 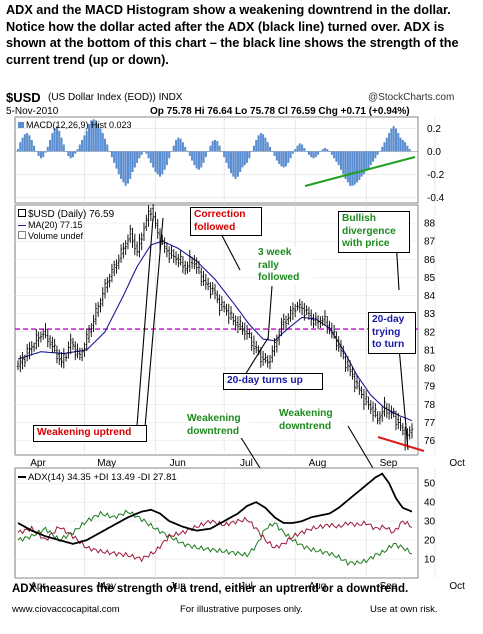 What do you see at coordinates (215, 539) in the screenshot?
I see `minus-di-line` at bounding box center [215, 539].